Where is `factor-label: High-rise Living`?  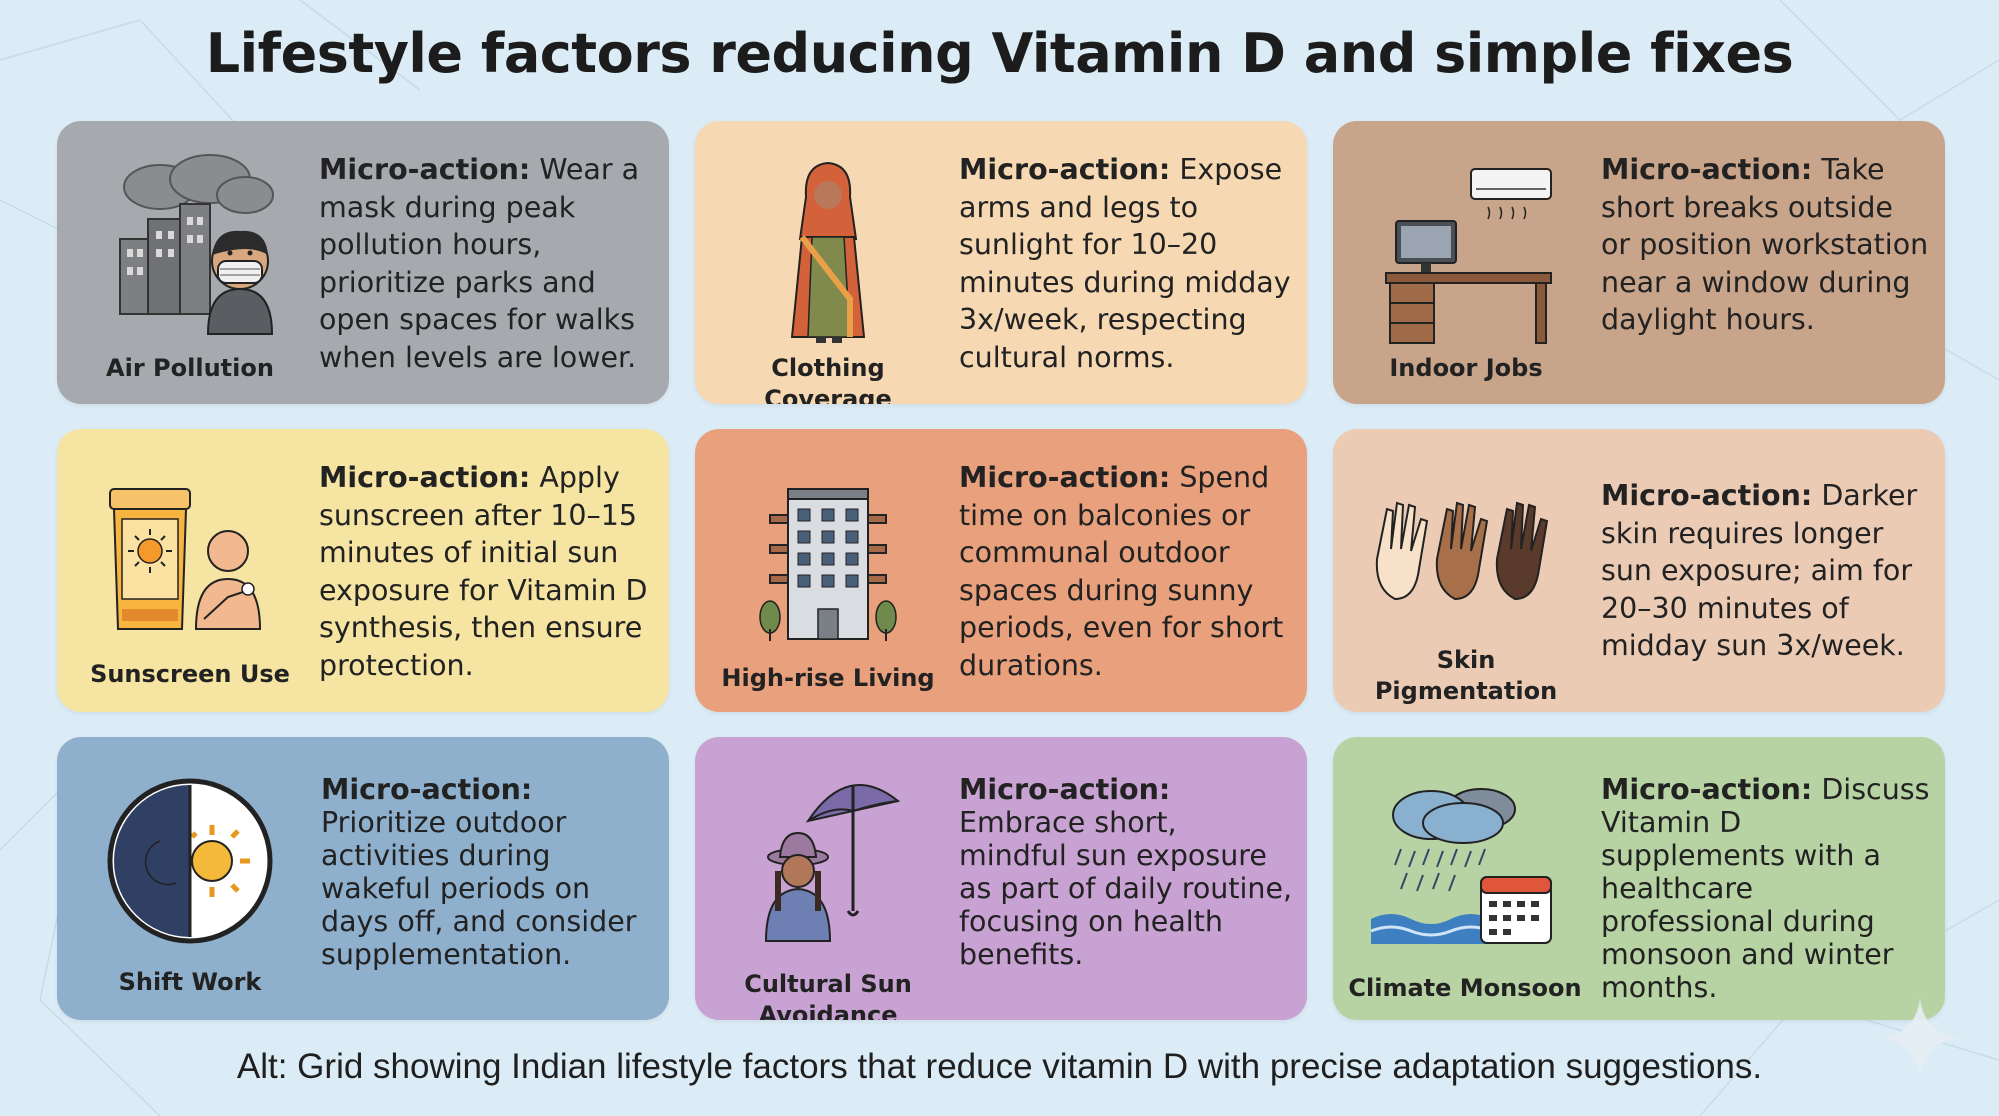
factor-label: High-rise Living is located at coordinates (828, 678).